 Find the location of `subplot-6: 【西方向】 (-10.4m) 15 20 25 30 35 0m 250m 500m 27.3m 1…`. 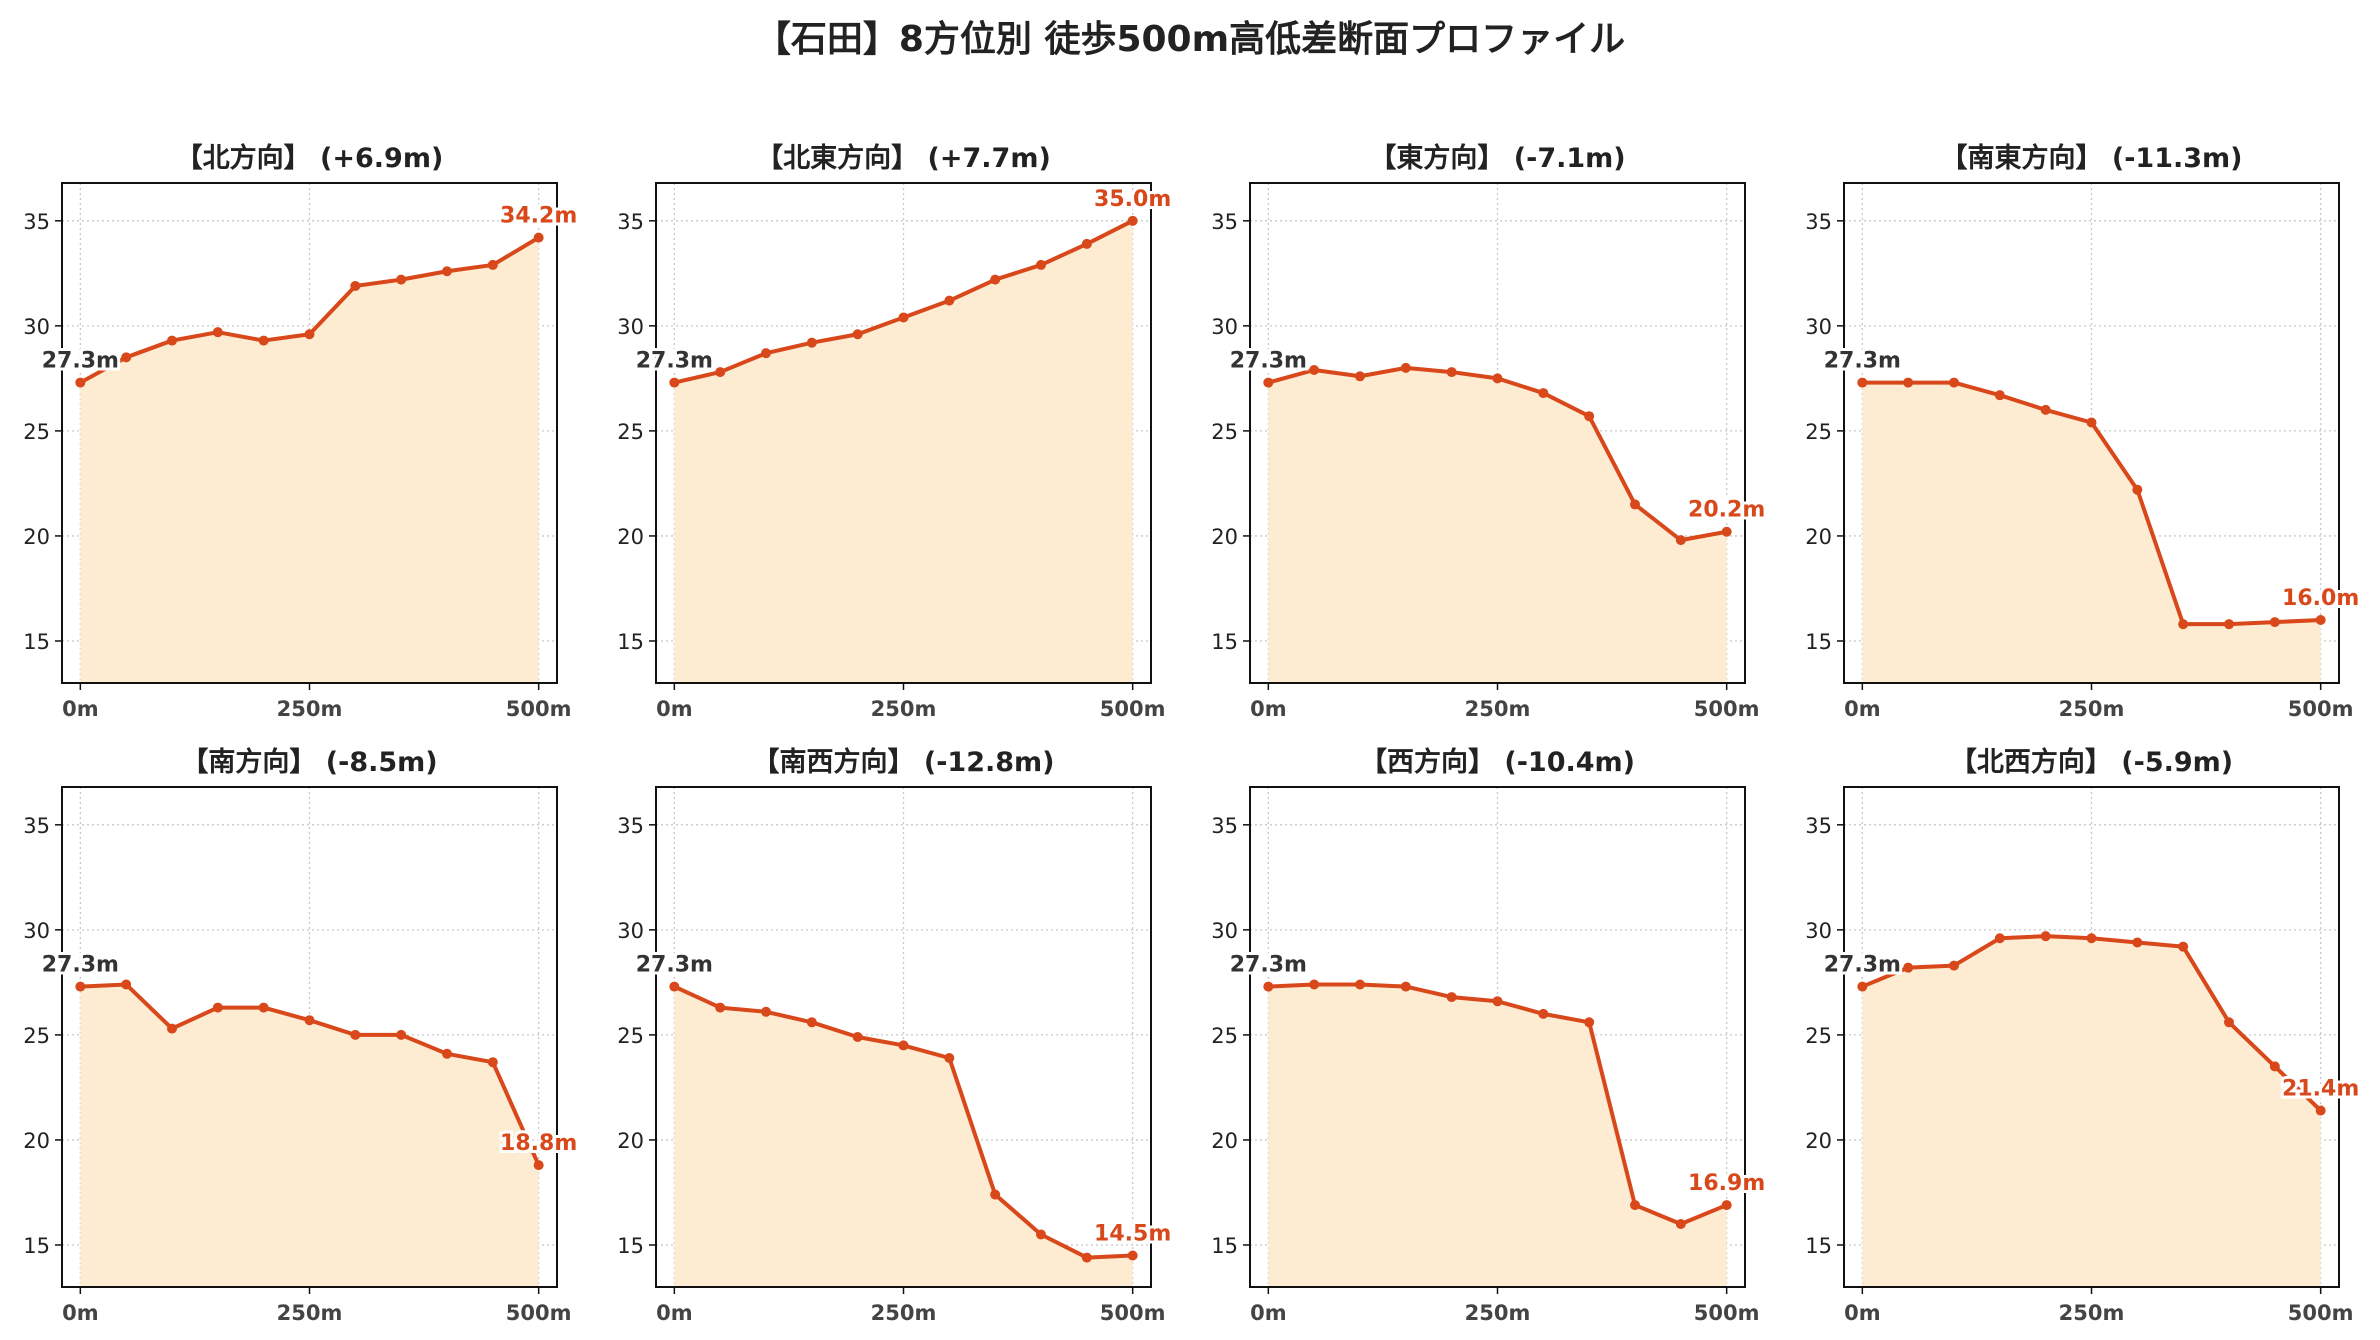

subplot-6: 【西方向】 (-10.4m) 15 20 25 30 35 0m 250m 500m 27.3m 1… is located at coordinates (1489, 1035).